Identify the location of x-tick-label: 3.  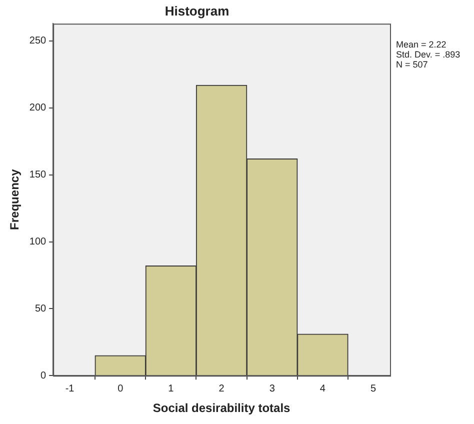
(272, 388).